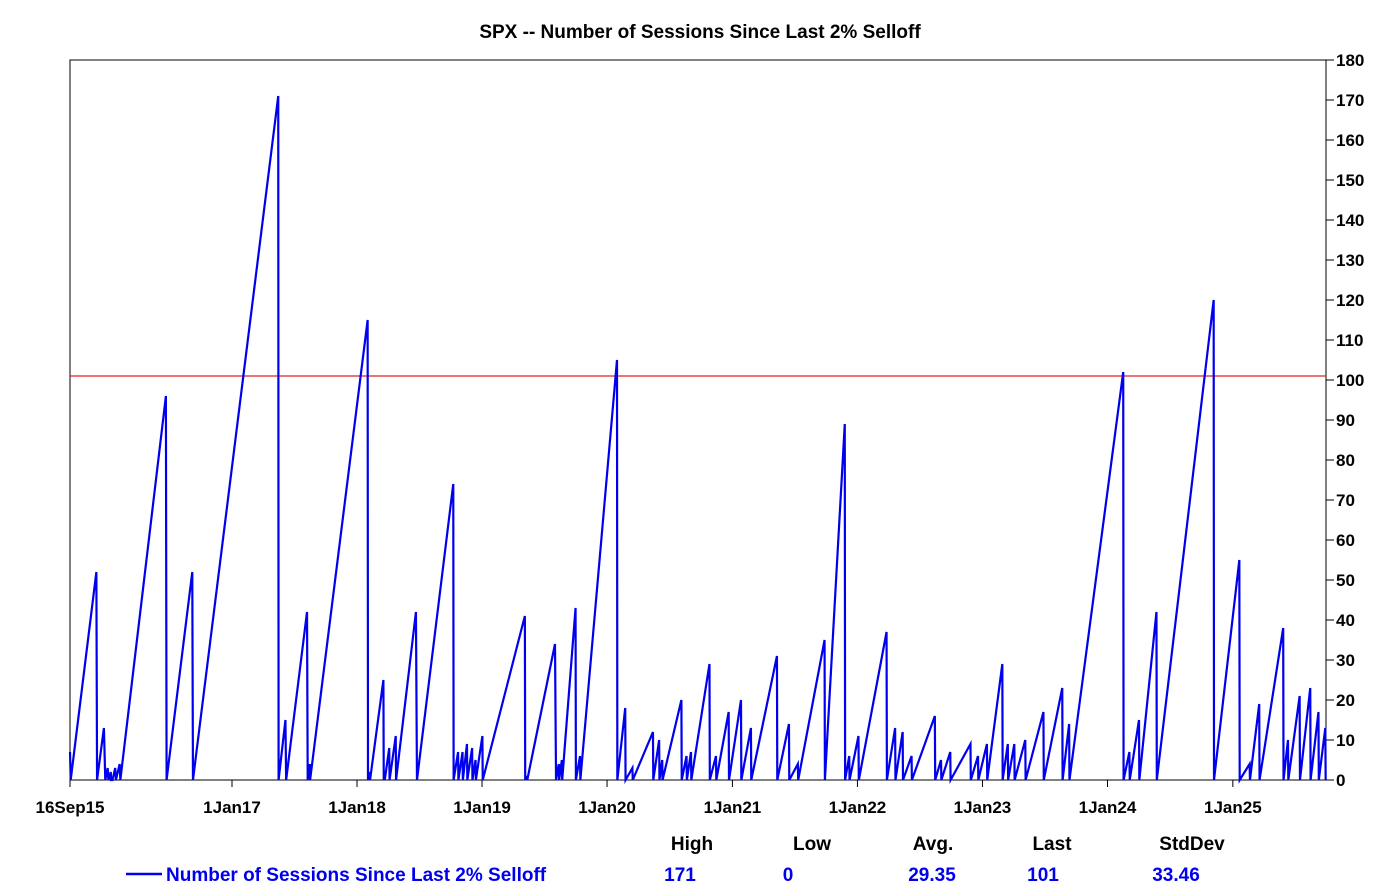  What do you see at coordinates (1350, 380) in the screenshot?
I see `y-tick-label: 100` at bounding box center [1350, 380].